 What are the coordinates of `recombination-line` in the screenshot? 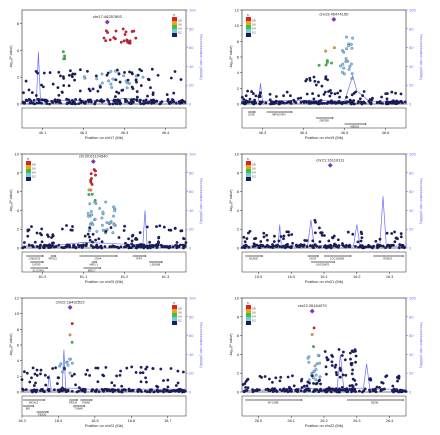 It's located at (324, 372).